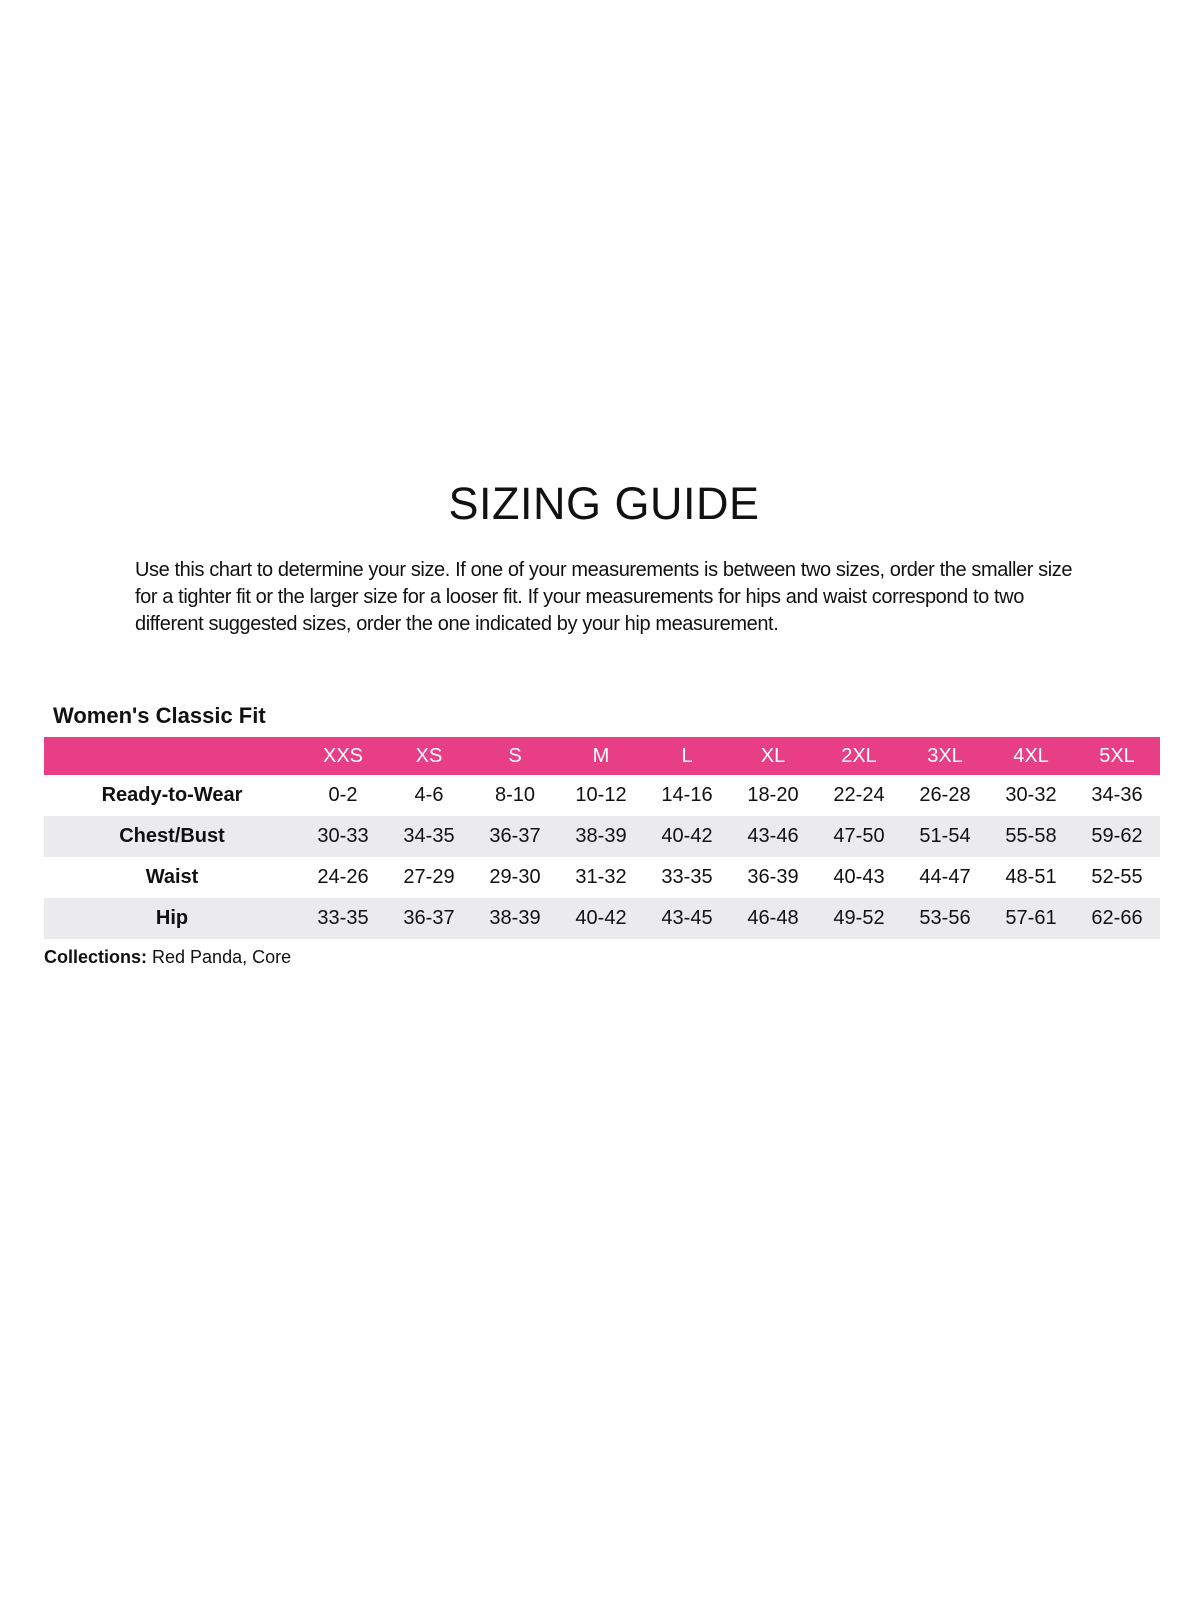 The height and width of the screenshot is (1600, 1200). Describe the element at coordinates (219, 957) in the screenshot. I see `collections-value: Red Panda, Core` at that location.